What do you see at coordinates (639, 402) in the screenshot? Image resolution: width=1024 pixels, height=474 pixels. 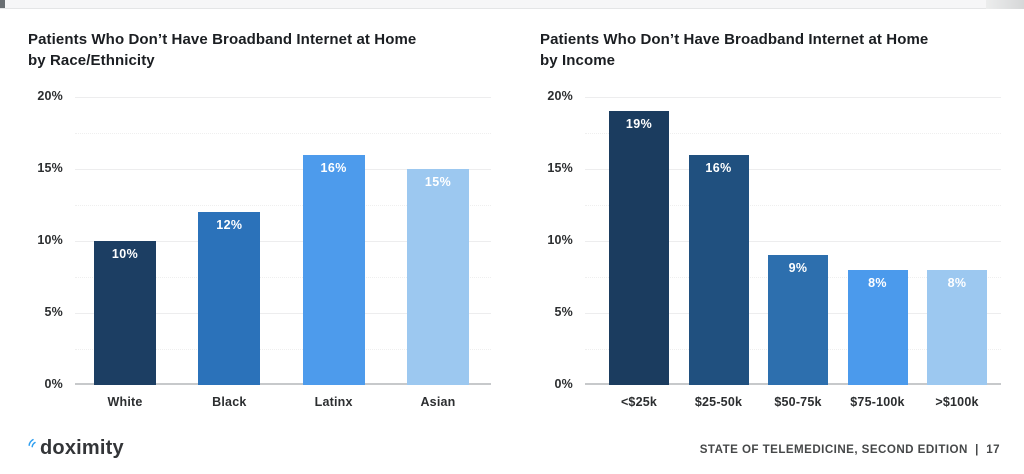 I see `x-axis-label: <$25k` at bounding box center [639, 402].